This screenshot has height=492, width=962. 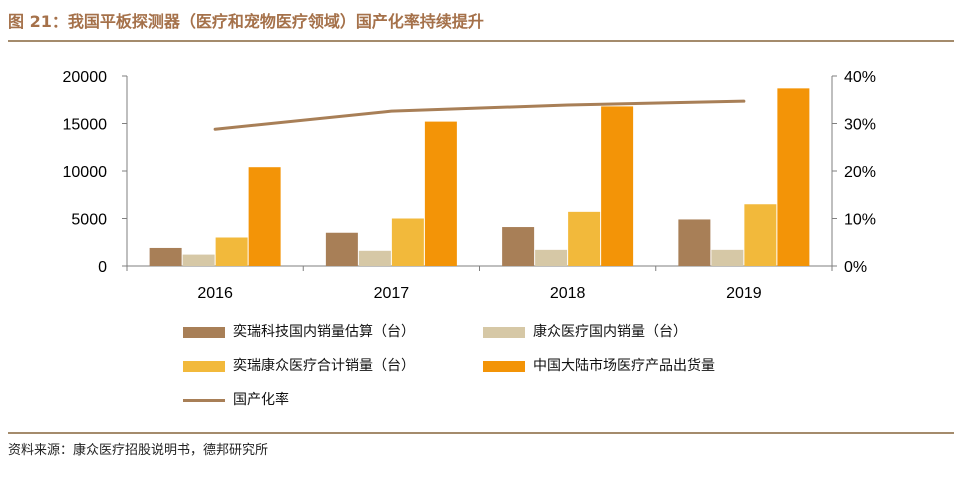 I want to click on y-tick-label-left: 20000, so click(x=85, y=77).